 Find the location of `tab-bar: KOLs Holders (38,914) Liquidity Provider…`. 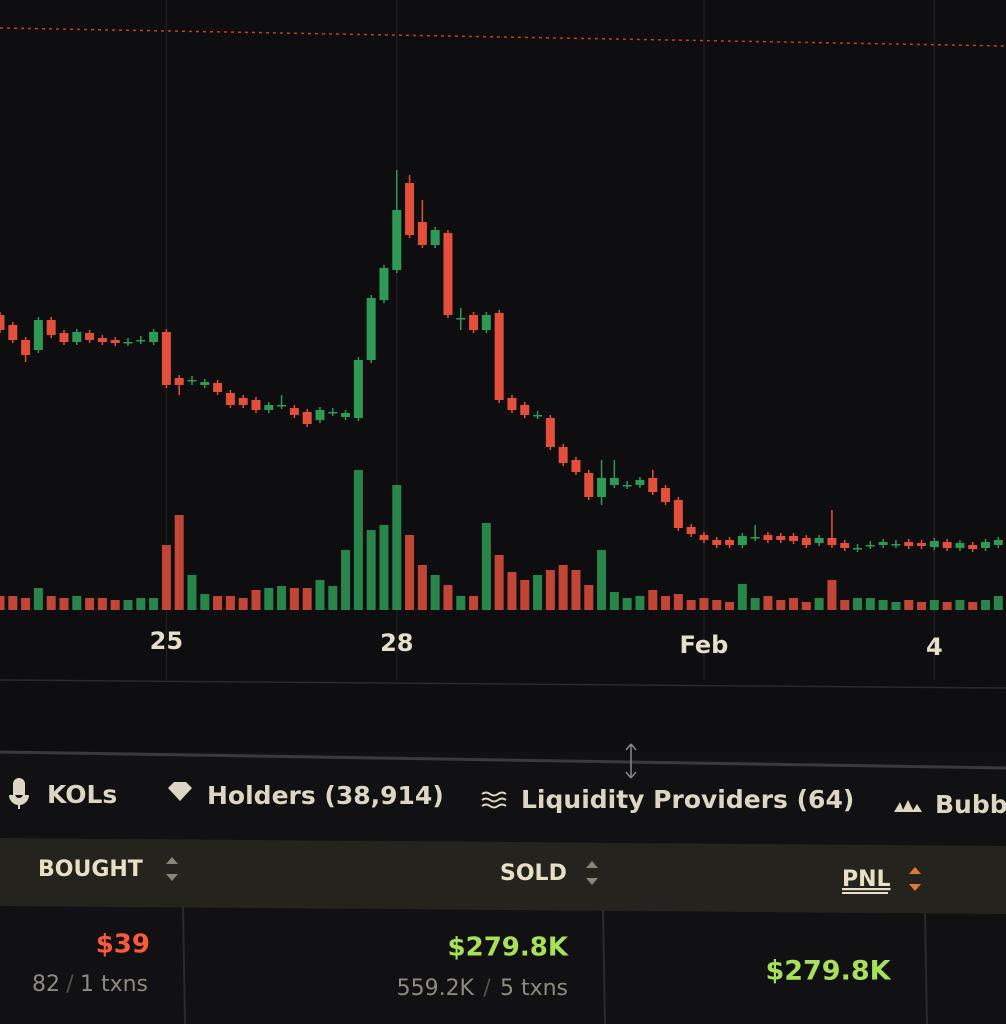

tab-bar: KOLs Holders (38,914) Liquidity Provider… is located at coordinates (507, 798).